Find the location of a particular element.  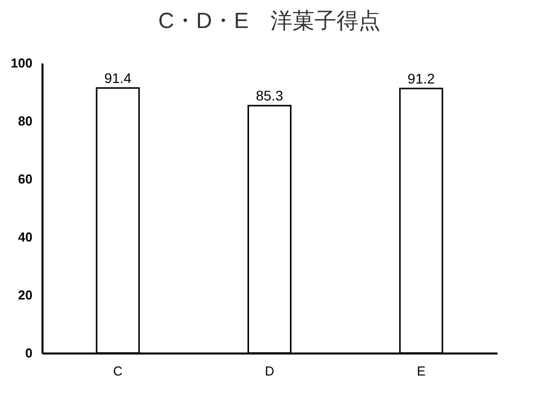

y-tick-label: 100 is located at coordinates (21, 63).